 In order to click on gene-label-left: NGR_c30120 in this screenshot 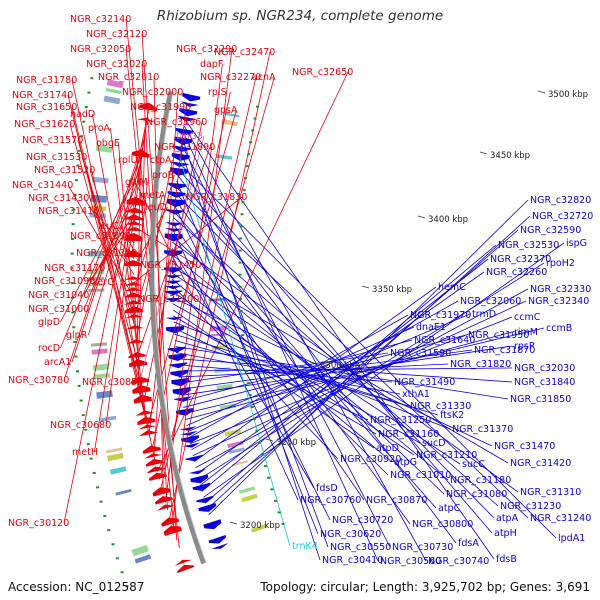, I will do `click(38, 523)`.